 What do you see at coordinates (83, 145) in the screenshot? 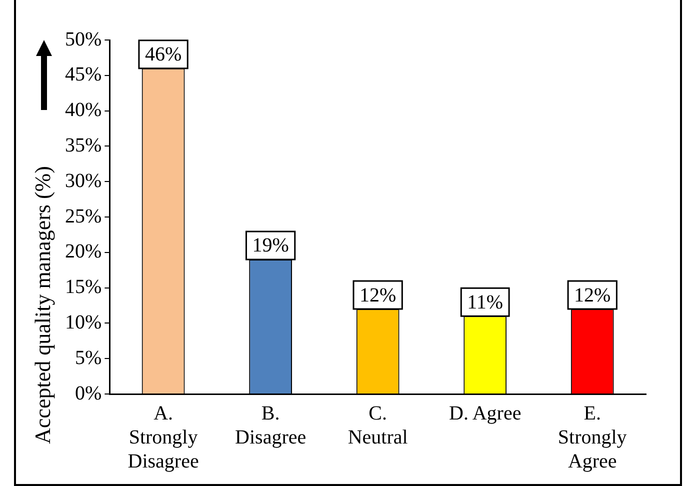
I see `y-tick-label: 35%` at bounding box center [83, 145].